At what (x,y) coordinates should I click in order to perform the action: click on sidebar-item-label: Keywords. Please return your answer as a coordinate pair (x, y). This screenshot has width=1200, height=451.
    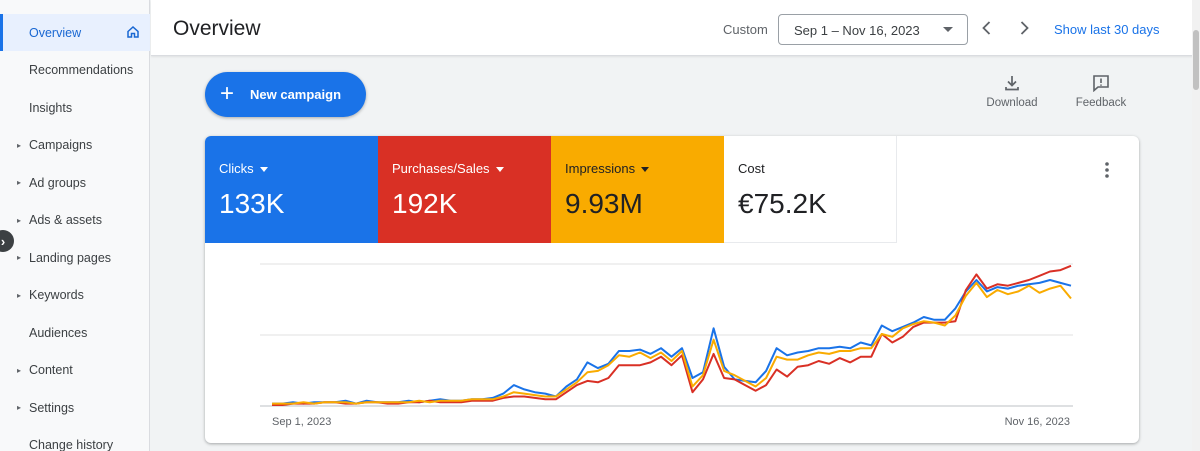
    Looking at the image, I should click on (56, 295).